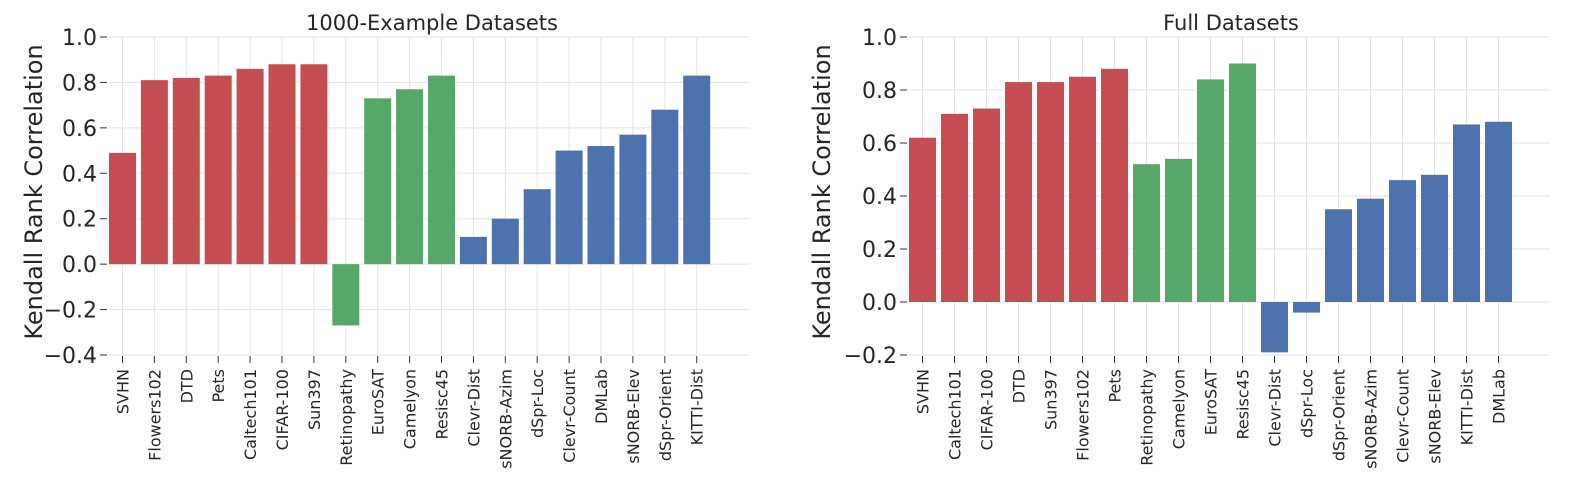 The width and height of the screenshot is (1570, 492). What do you see at coordinates (1231, 23) in the screenshot?
I see `chart-title: Full Datasets` at bounding box center [1231, 23].